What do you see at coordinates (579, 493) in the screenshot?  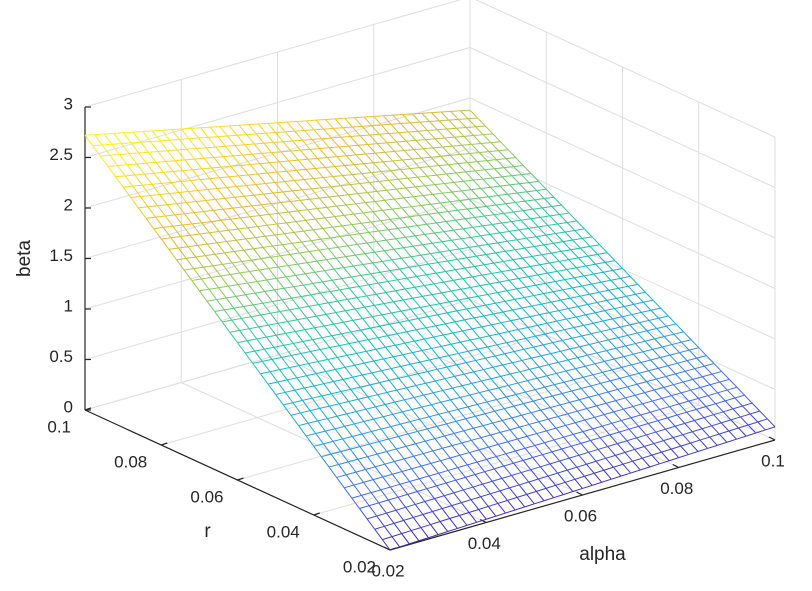 I see `x-tick-mark` at bounding box center [579, 493].